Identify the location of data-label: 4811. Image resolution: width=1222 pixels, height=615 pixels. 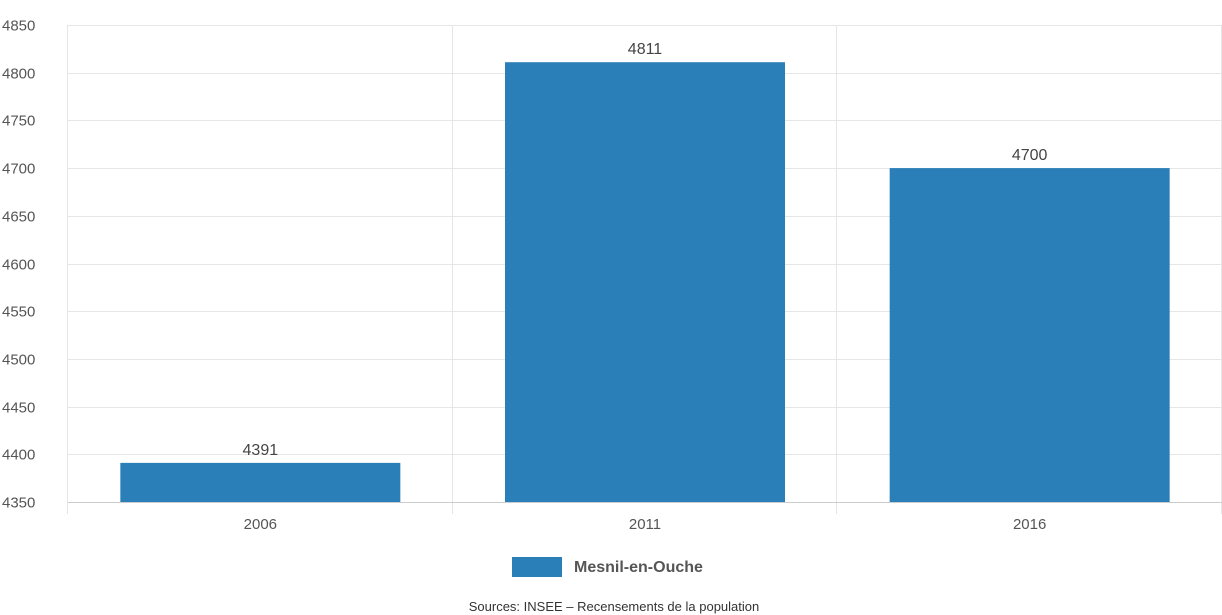
(645, 49).